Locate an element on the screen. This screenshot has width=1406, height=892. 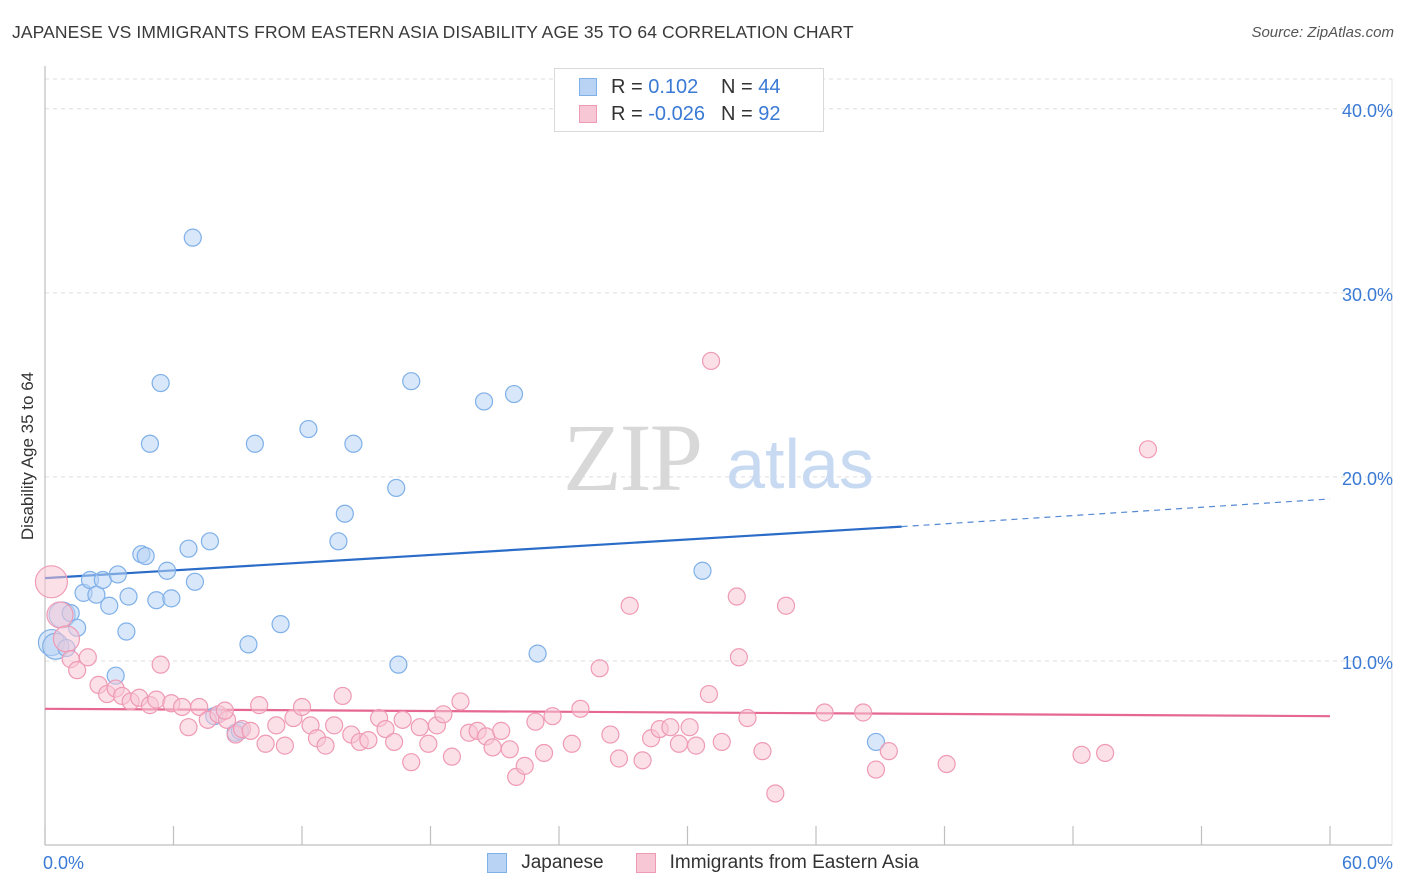
y-axis-label: Disability Age 35 to 64 is located at coordinates (27, 456).